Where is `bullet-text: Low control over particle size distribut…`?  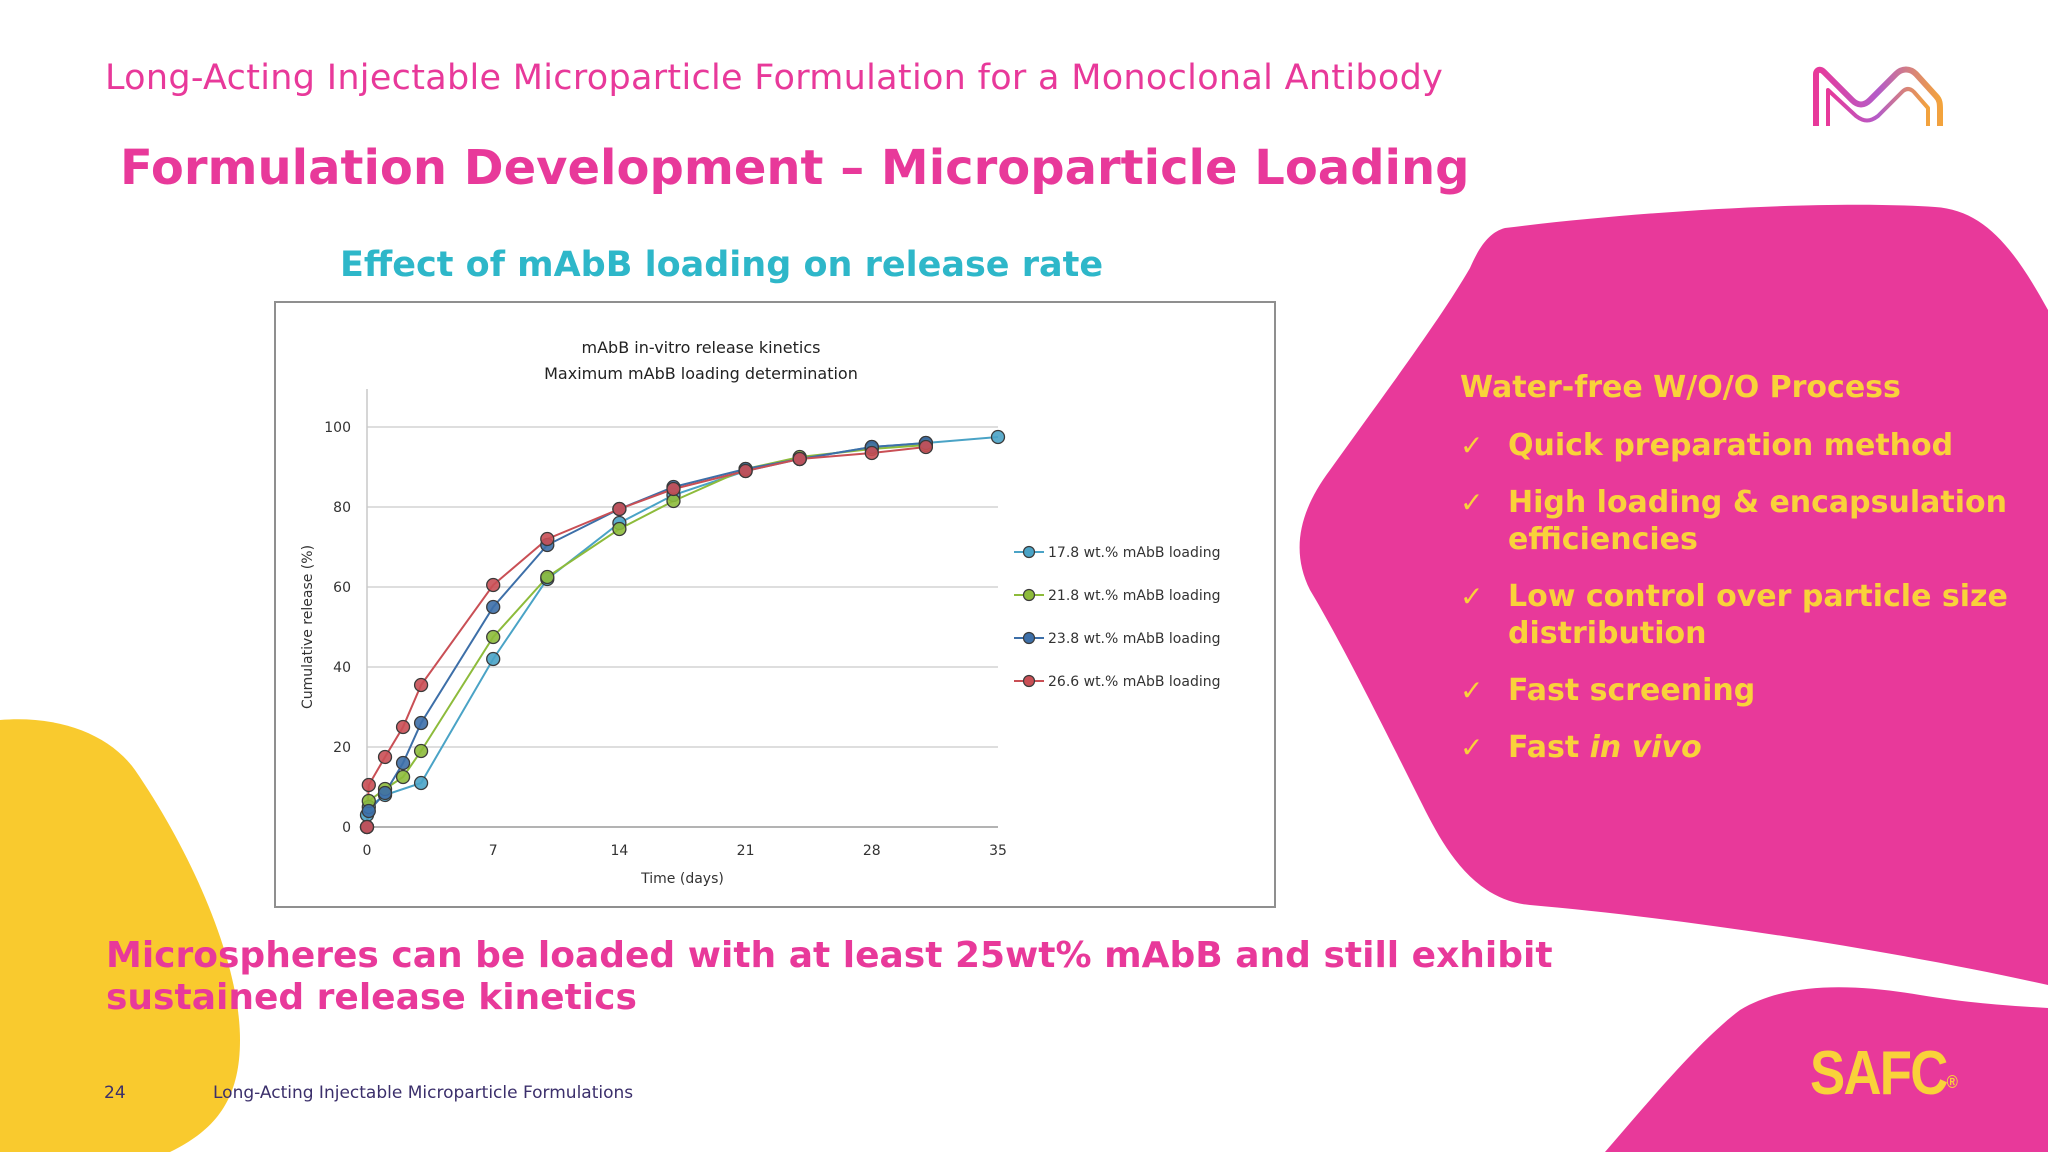 bullet-text: Low control over particle size distribut… is located at coordinates (1758, 615).